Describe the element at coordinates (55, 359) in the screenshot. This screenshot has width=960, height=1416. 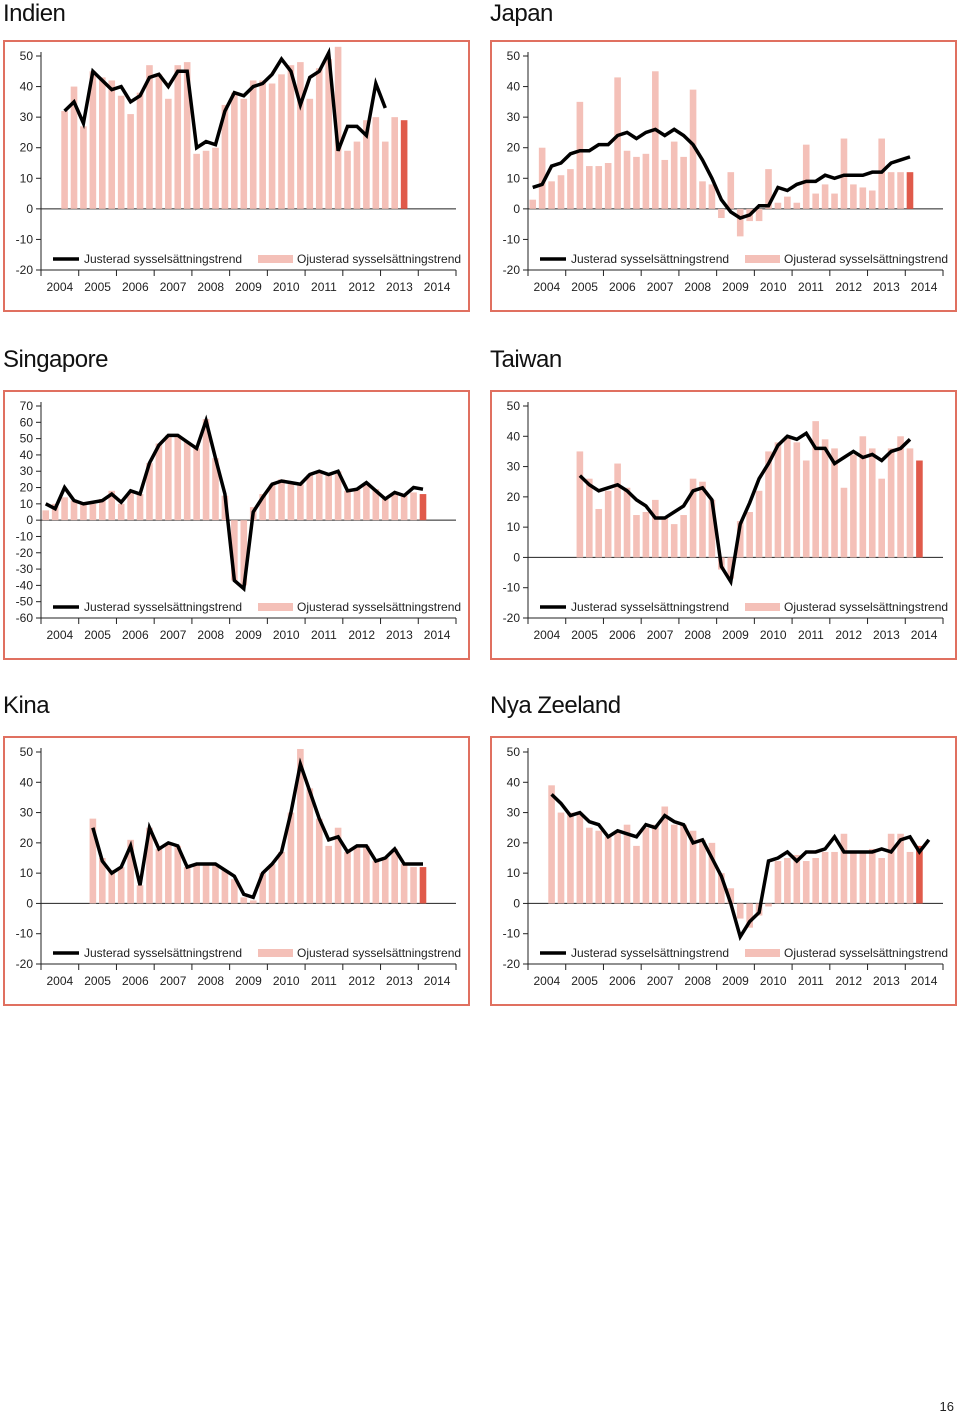
I see `chart-title: Singapore` at that location.